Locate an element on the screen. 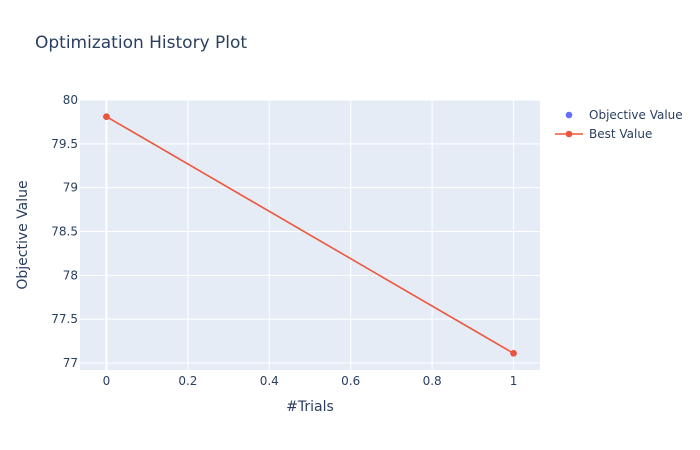 The height and width of the screenshot is (450, 700). x-tick-label: 0.8 is located at coordinates (432, 381).